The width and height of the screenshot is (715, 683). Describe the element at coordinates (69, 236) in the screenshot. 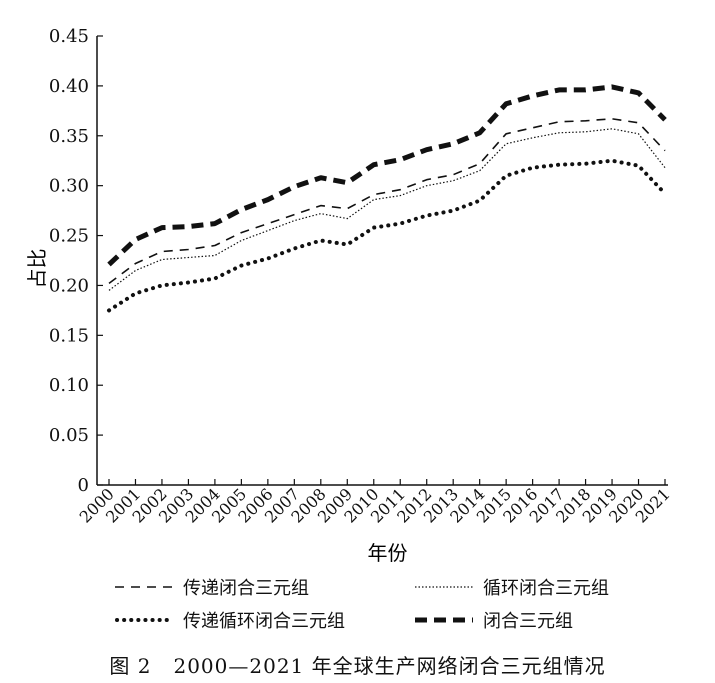

I see `y-tick-label: 0.25` at that location.